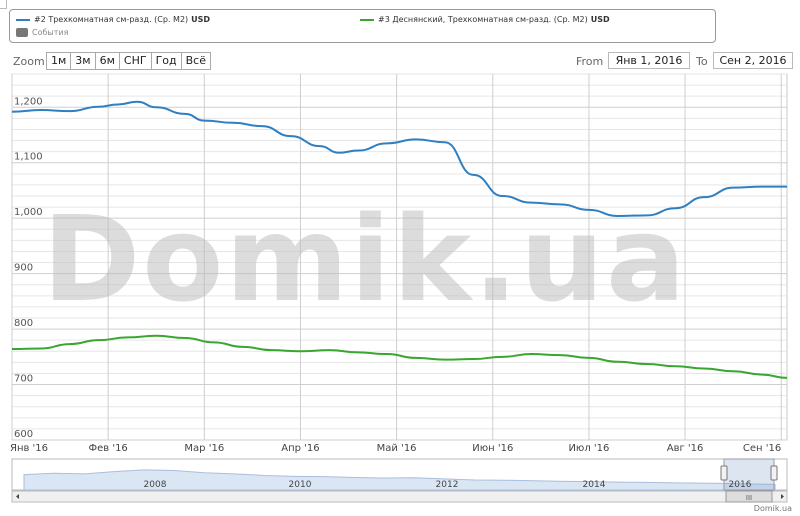 The image size is (800, 516). I want to click on zoom-ytd-button: СНГ, so click(135, 61).